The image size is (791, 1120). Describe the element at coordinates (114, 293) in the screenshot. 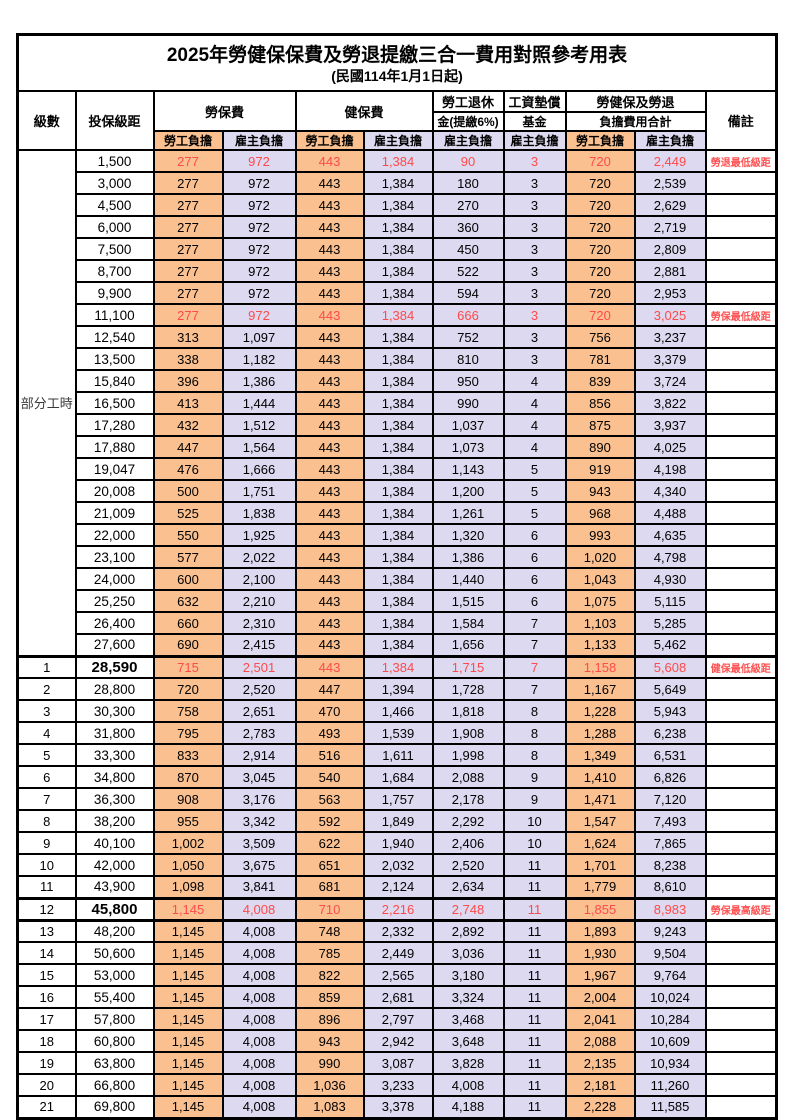

I see `cell-salary: 9,900` at that location.